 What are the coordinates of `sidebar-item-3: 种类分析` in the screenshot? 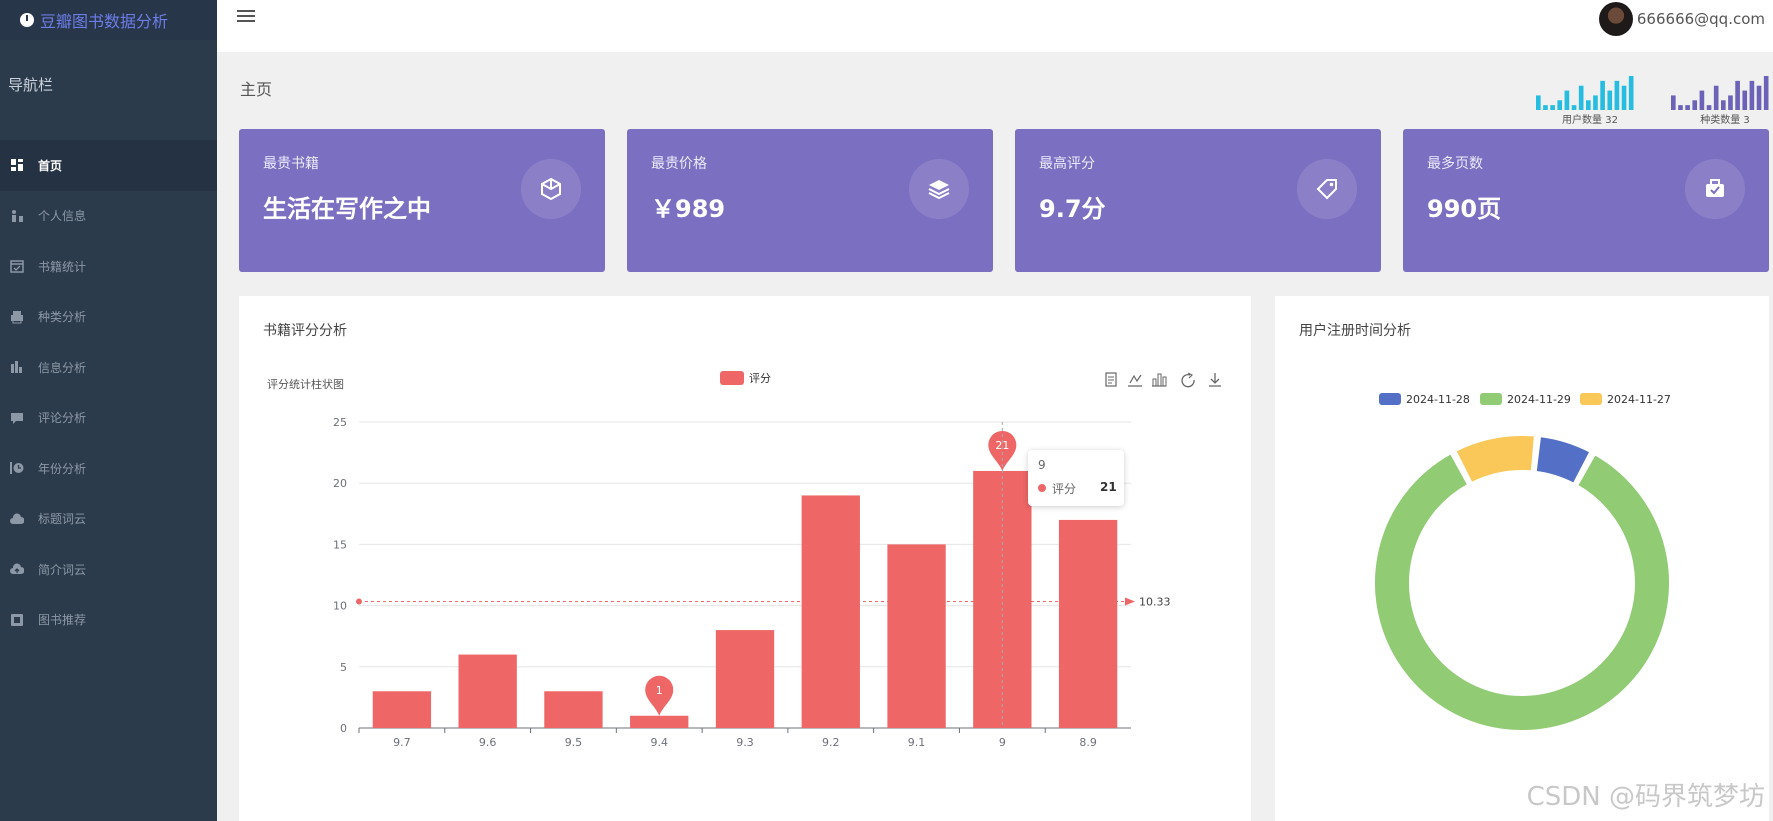 It's located at (108, 317).